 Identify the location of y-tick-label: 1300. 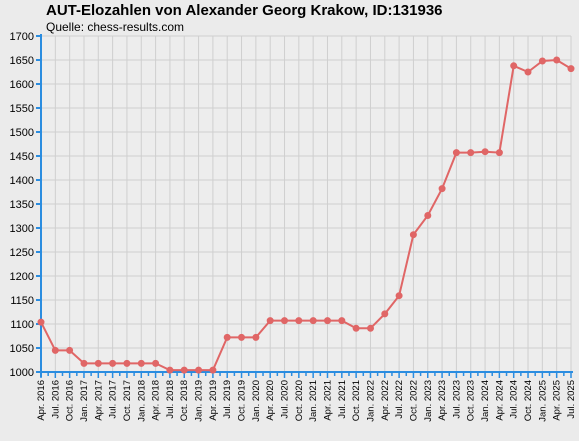
(22, 229).